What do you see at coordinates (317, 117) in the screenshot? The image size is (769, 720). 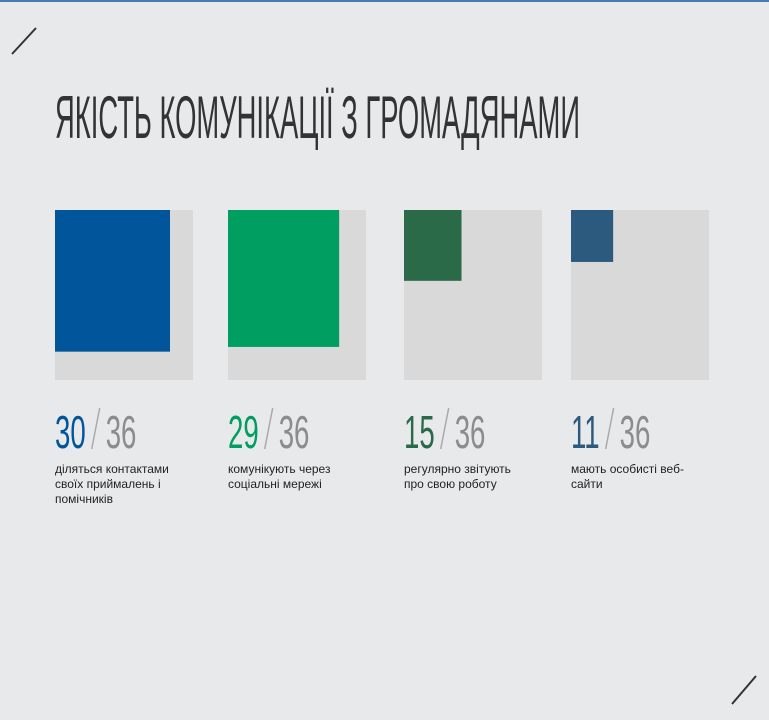 I see `chart-title: ЯКІСТЬ КОМУНІКАЦІЇ З ГРОМАДЯНАМИ` at bounding box center [317, 117].